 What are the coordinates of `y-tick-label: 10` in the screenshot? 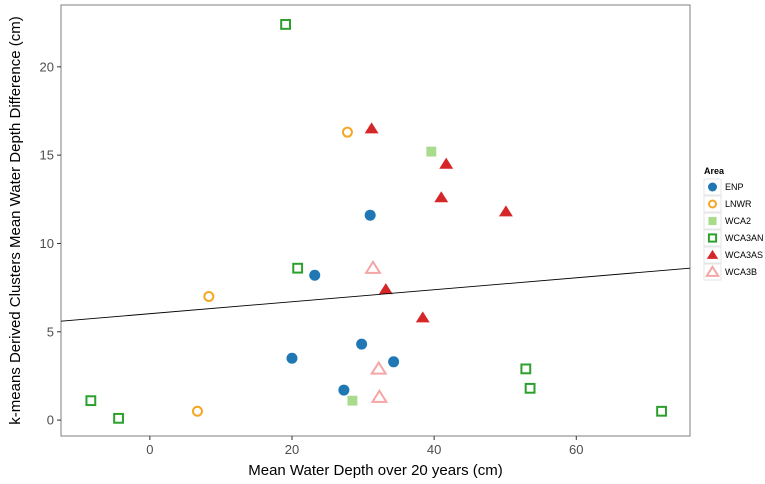 It's located at (47, 243).